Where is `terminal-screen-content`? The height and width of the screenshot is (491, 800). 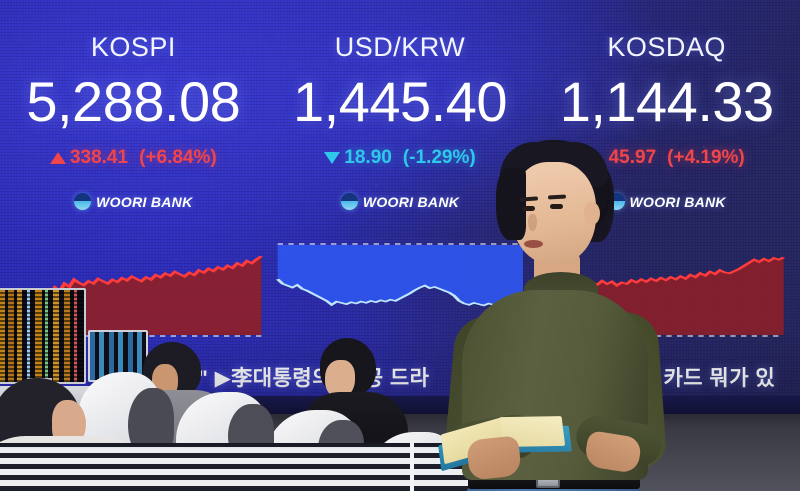
terminal-screen-content is located at coordinates (42, 336).